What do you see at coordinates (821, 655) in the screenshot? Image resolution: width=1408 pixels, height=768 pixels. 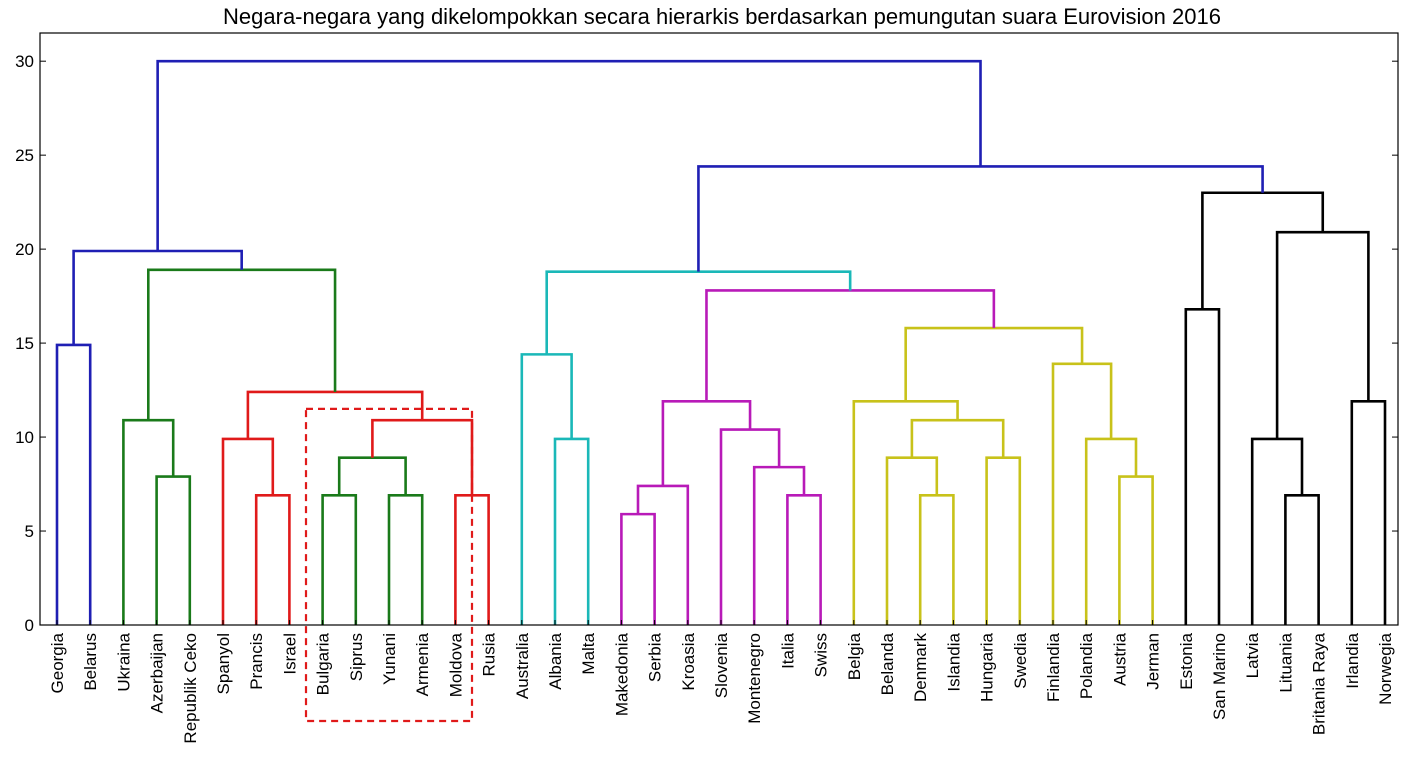 I see `leaf-label: Swiss` at bounding box center [821, 655].